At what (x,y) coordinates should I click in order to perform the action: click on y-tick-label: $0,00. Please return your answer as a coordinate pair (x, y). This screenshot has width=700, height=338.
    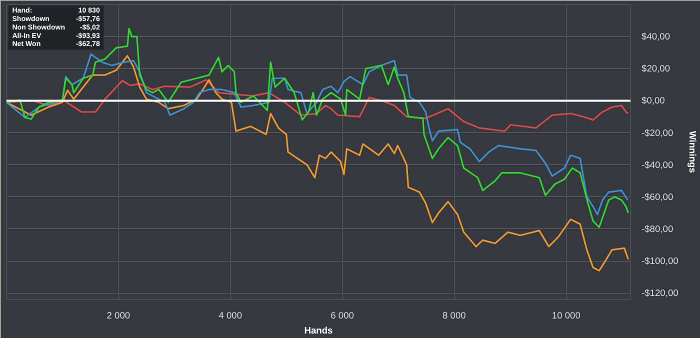
    Looking at the image, I should click on (653, 101).